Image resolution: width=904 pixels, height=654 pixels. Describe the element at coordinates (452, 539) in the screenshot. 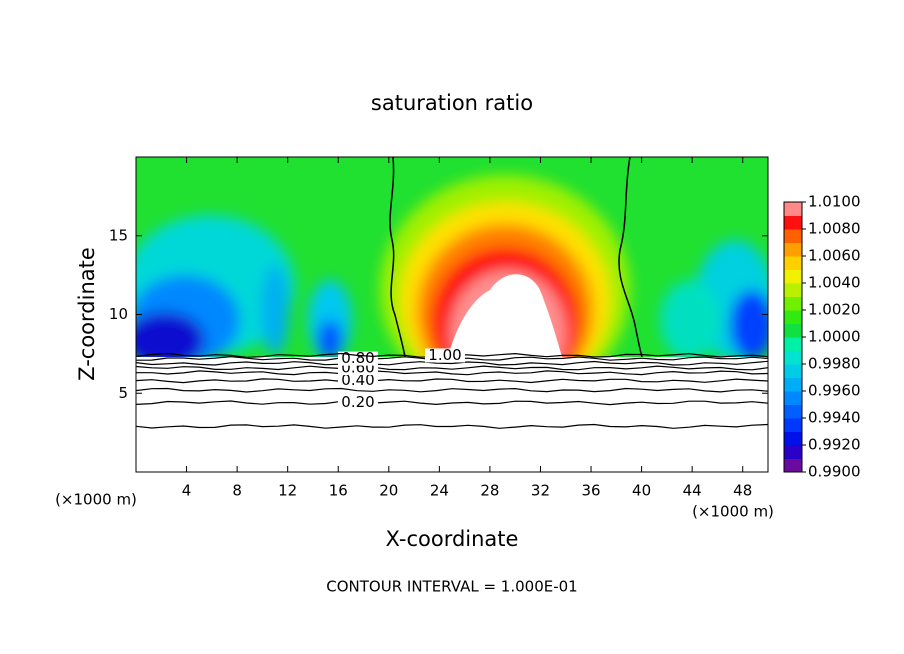

I see `x-axis-label: X-coordinate` at that location.